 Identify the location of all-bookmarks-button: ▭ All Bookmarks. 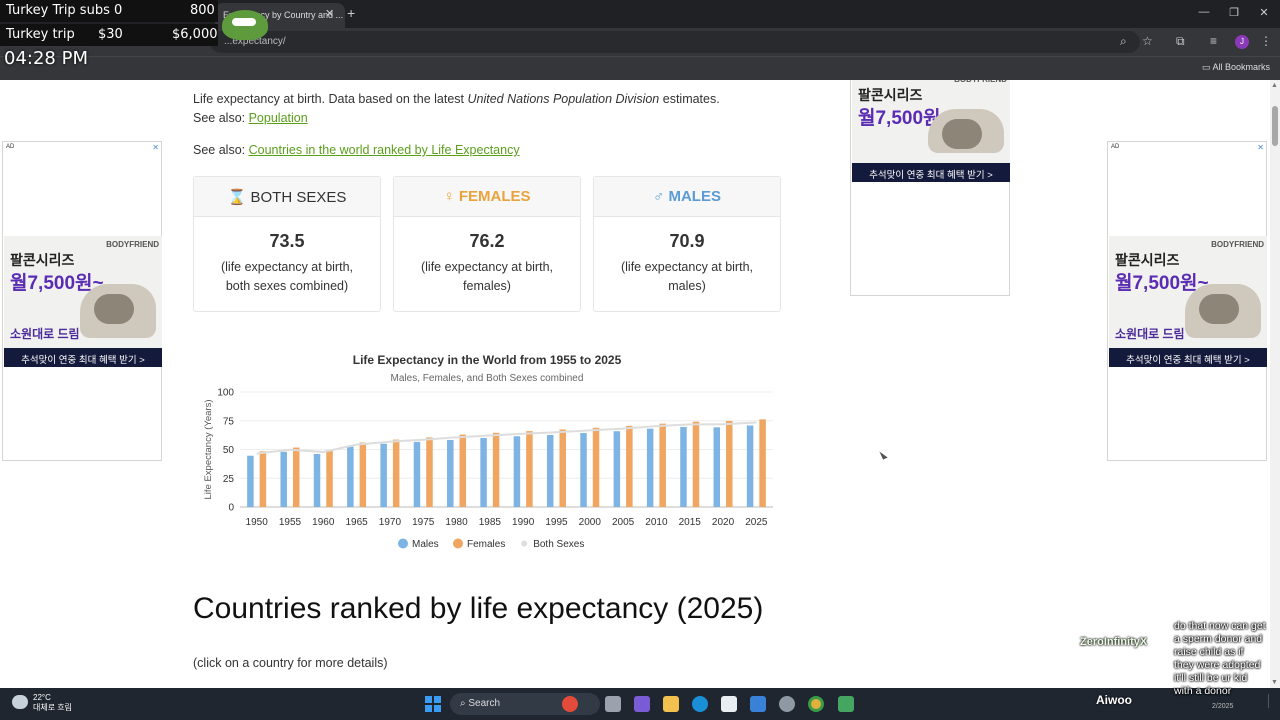
(1235, 67).